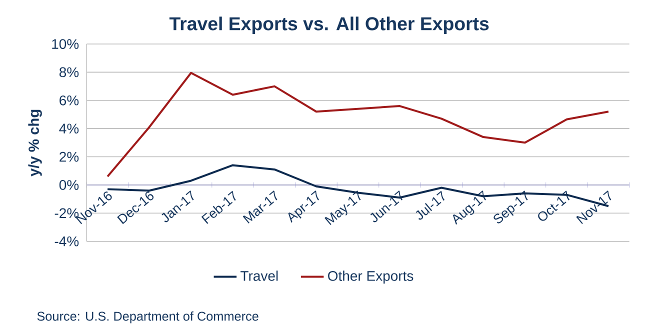 The width and height of the screenshot is (660, 330). I want to click on y-tick-label: 4%, so click(69, 129).